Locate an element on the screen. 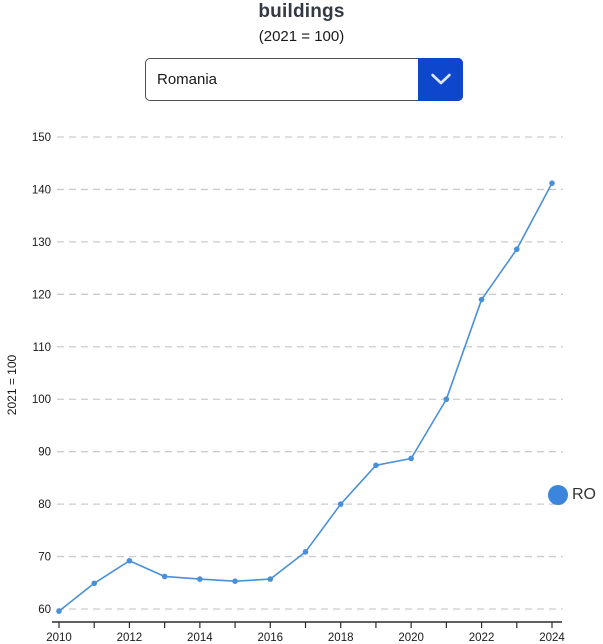 The height and width of the screenshot is (644, 603). svg-text: 70 is located at coordinates (44, 558).